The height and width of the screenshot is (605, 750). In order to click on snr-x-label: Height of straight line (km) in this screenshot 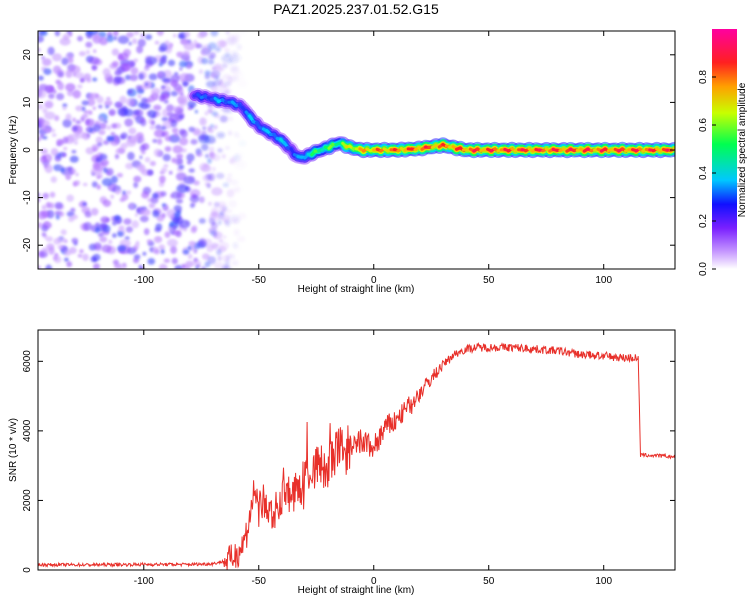, I will do `click(356, 590)`.